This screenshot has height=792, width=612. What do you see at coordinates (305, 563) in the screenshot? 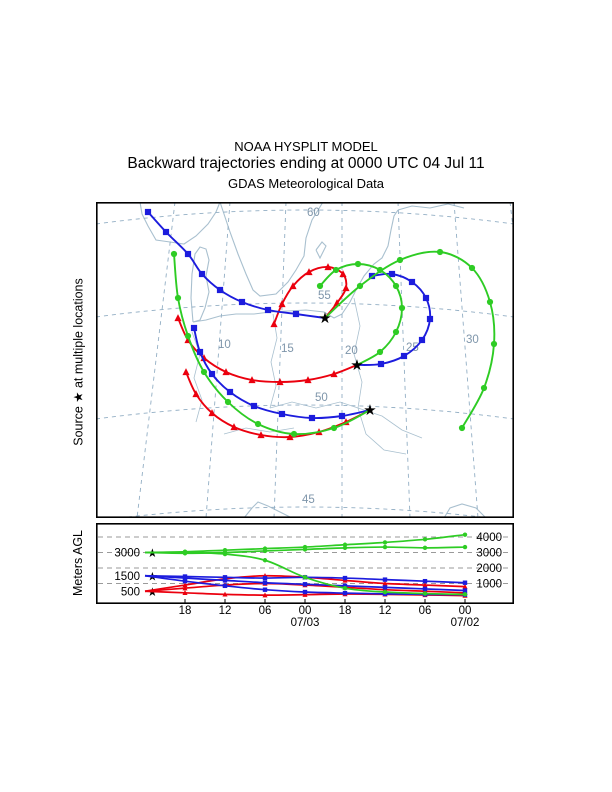
I see `height-panel-border` at bounding box center [305, 563].